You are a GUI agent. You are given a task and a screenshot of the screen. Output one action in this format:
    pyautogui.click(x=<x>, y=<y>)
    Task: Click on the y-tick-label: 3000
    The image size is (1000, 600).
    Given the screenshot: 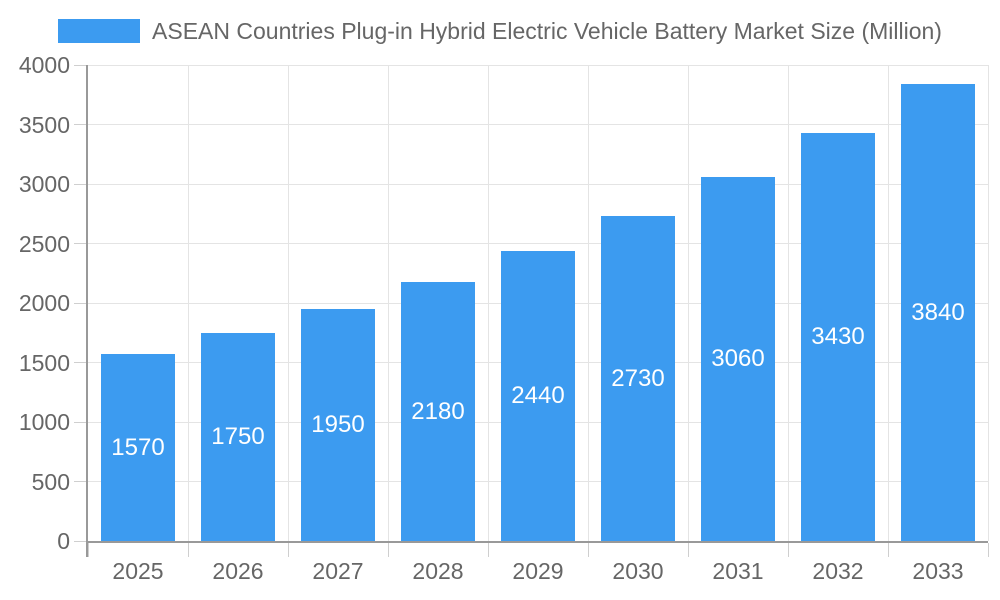 What is the action you would take?
    pyautogui.click(x=44, y=184)
    